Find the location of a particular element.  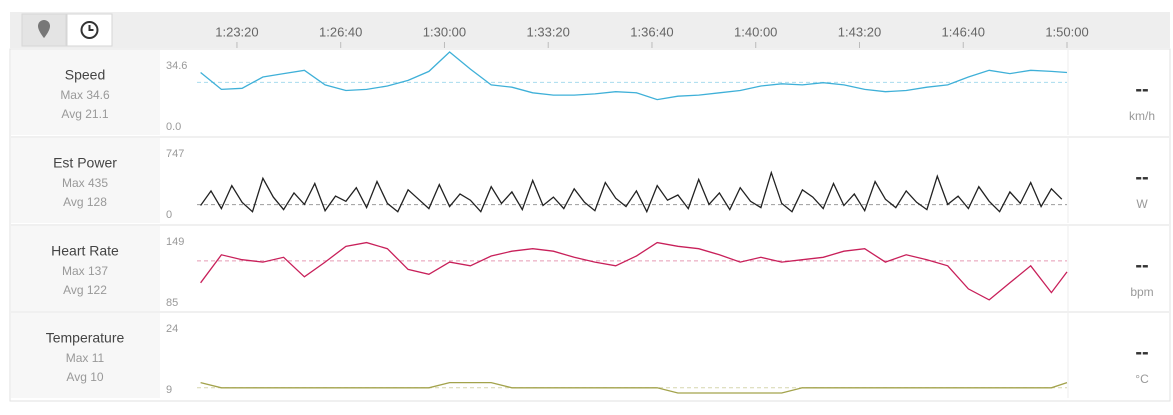

unit: bpm is located at coordinates (1141, 292).